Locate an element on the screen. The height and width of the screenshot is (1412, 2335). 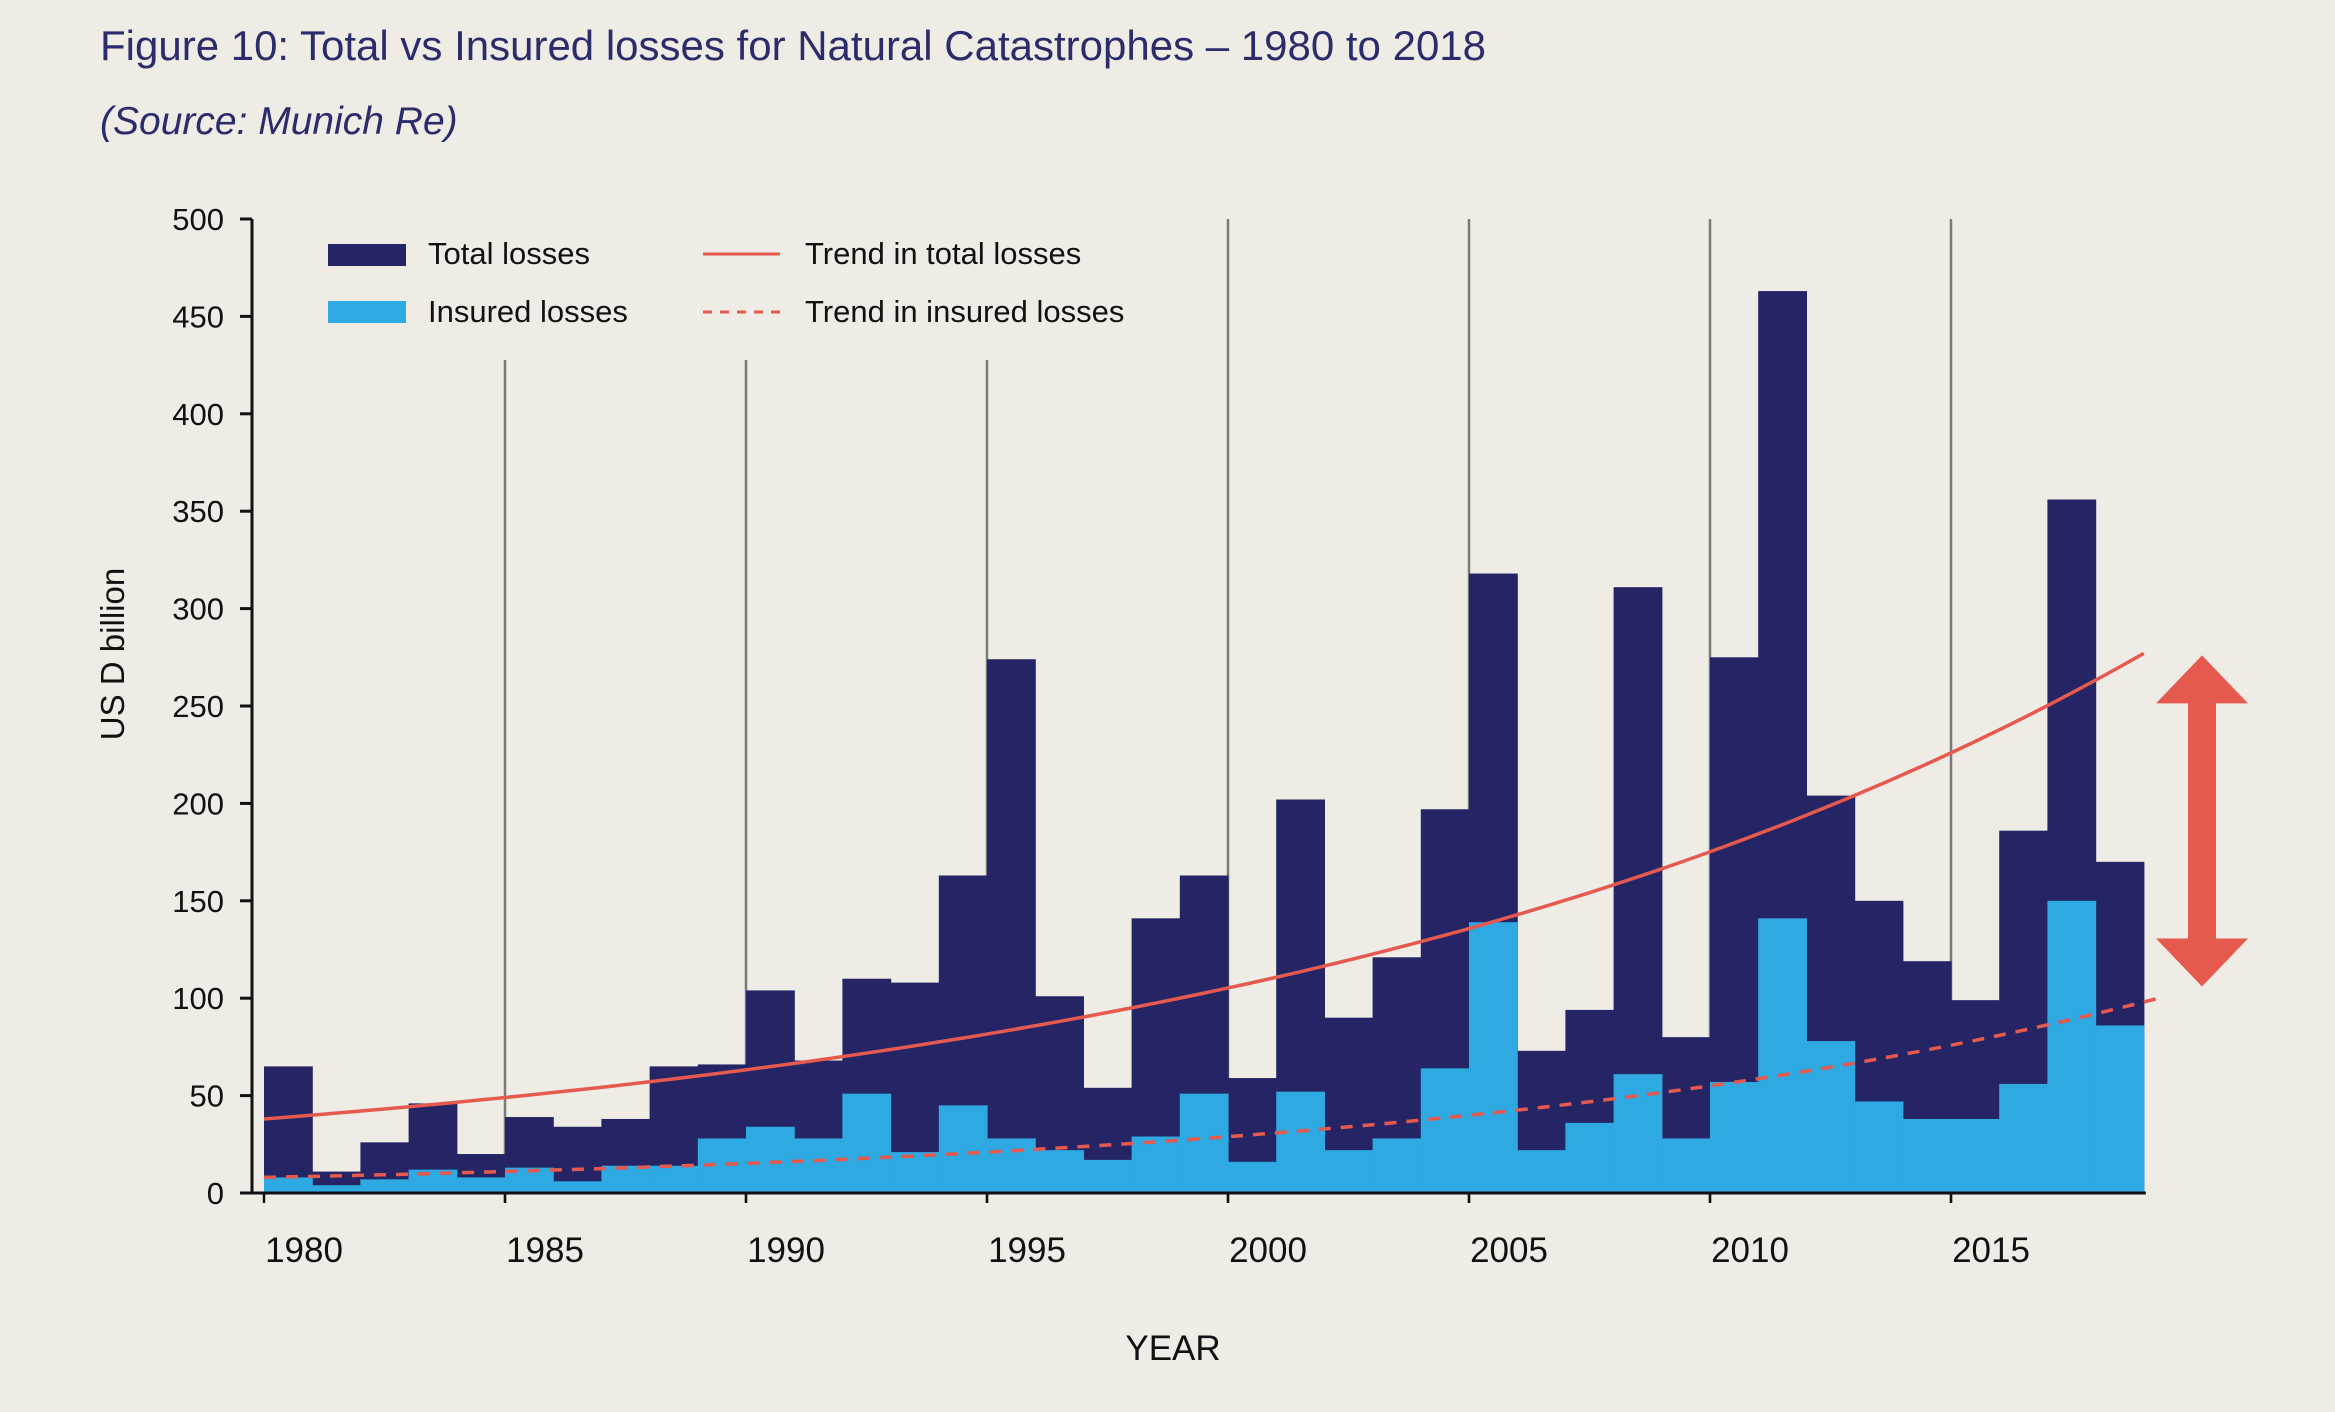
x-tick-label-1980: 1980 is located at coordinates (304, 1250).